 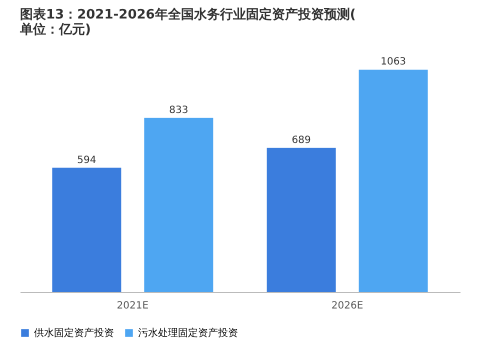 I want to click on data-label: 689, so click(x=301, y=140).